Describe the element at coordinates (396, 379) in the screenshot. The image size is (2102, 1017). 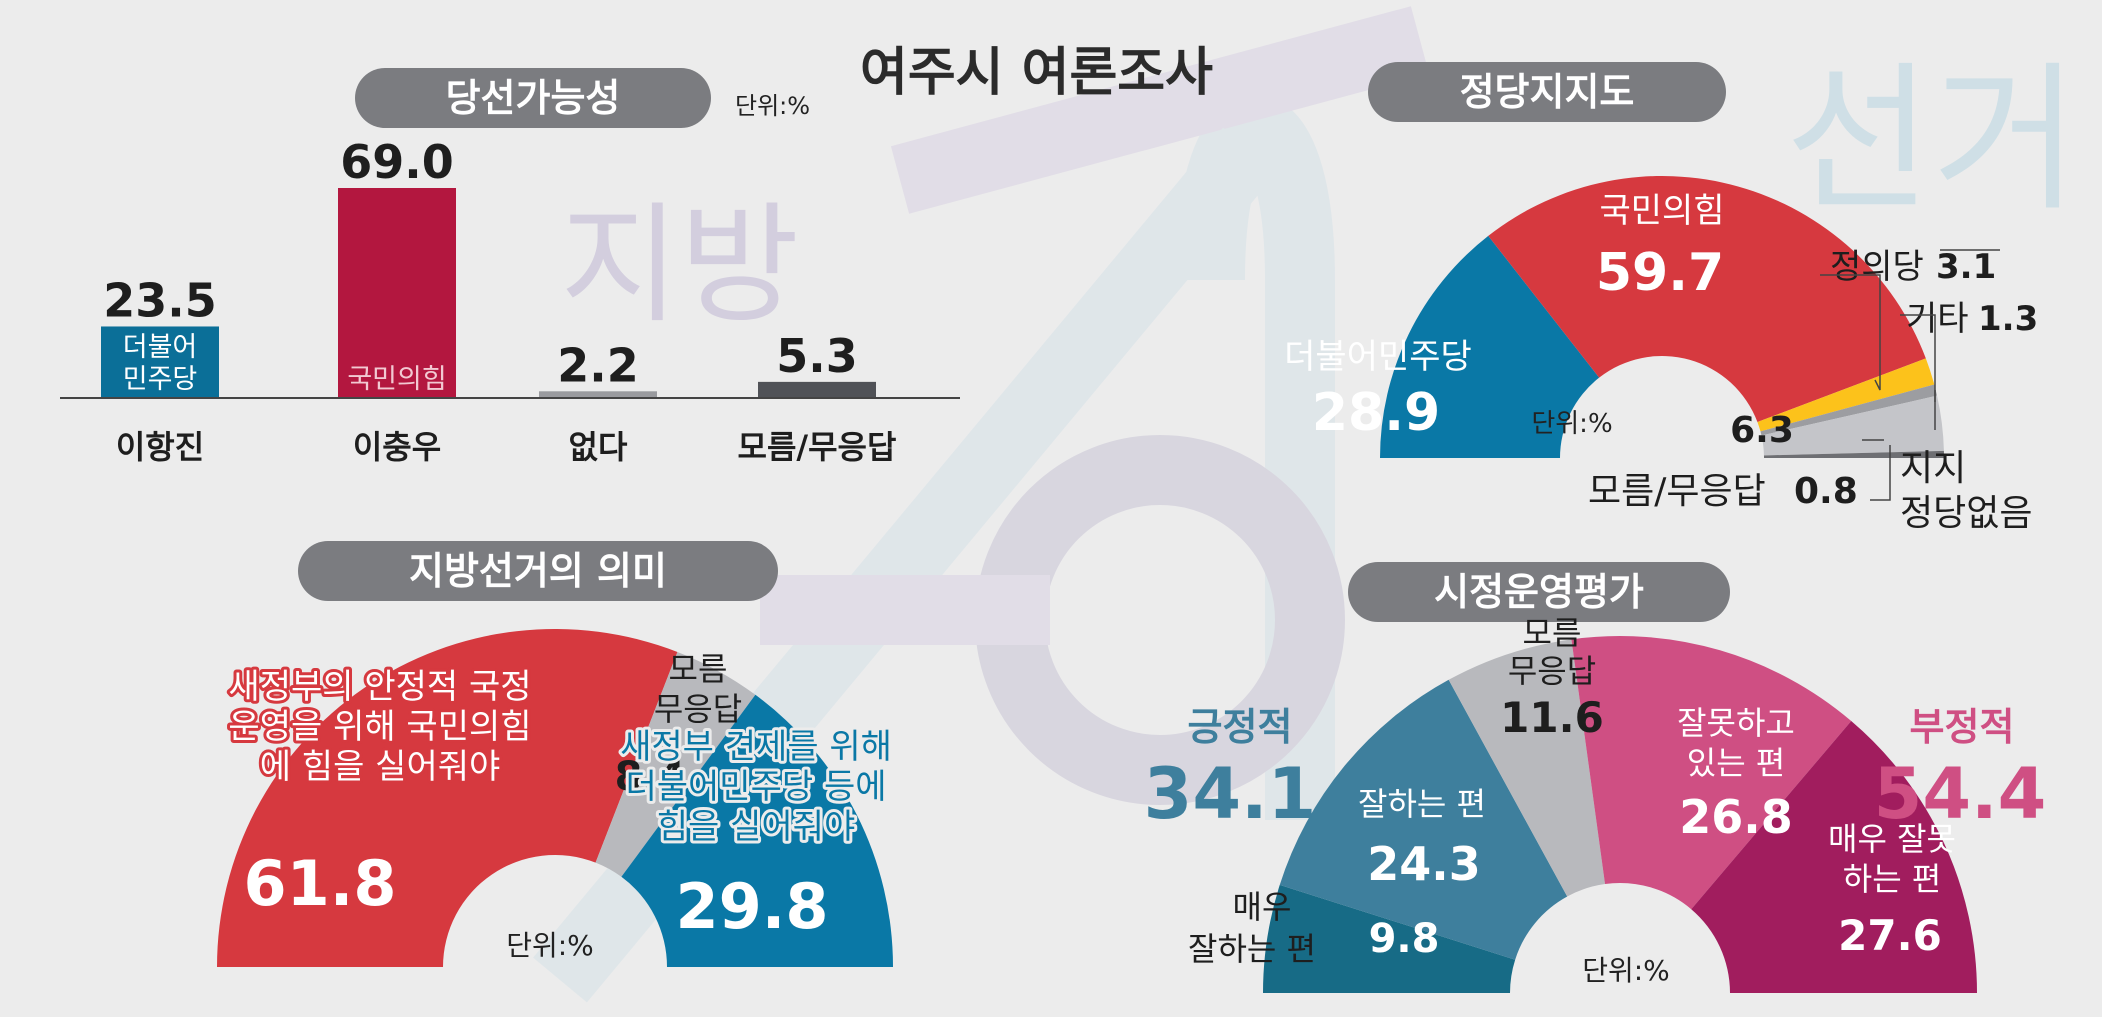
I see `bar-inner-label: 국민의힘` at that location.